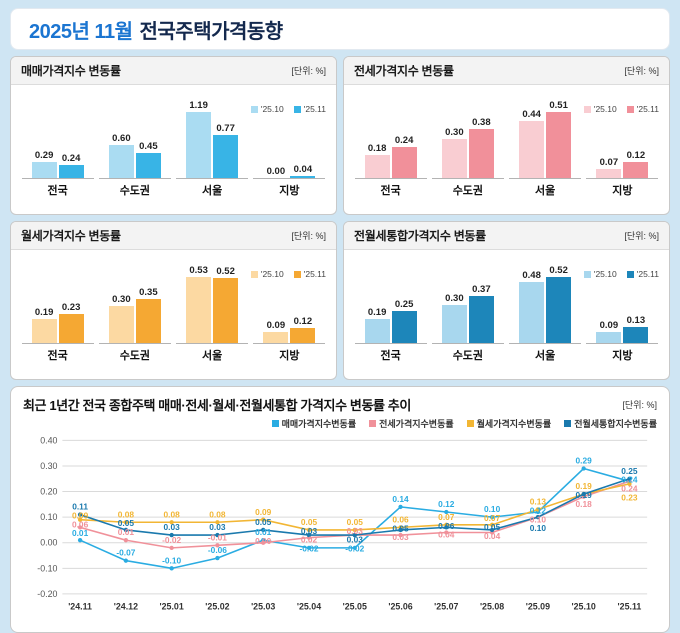 Image resolution: width=680 pixels, height=633 pixels. I want to click on bars-pair: 0.09 0.12, so click(289, 303).